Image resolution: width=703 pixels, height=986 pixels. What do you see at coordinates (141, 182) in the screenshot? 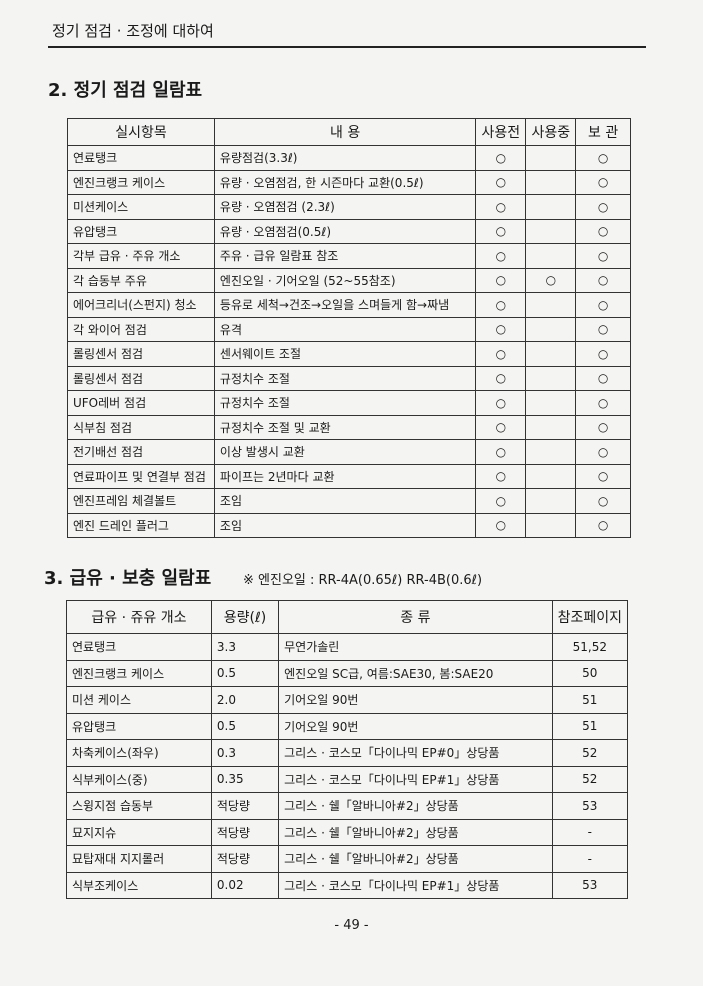
I see `table-cell: 엔진크랭크 케이스` at bounding box center [141, 182].